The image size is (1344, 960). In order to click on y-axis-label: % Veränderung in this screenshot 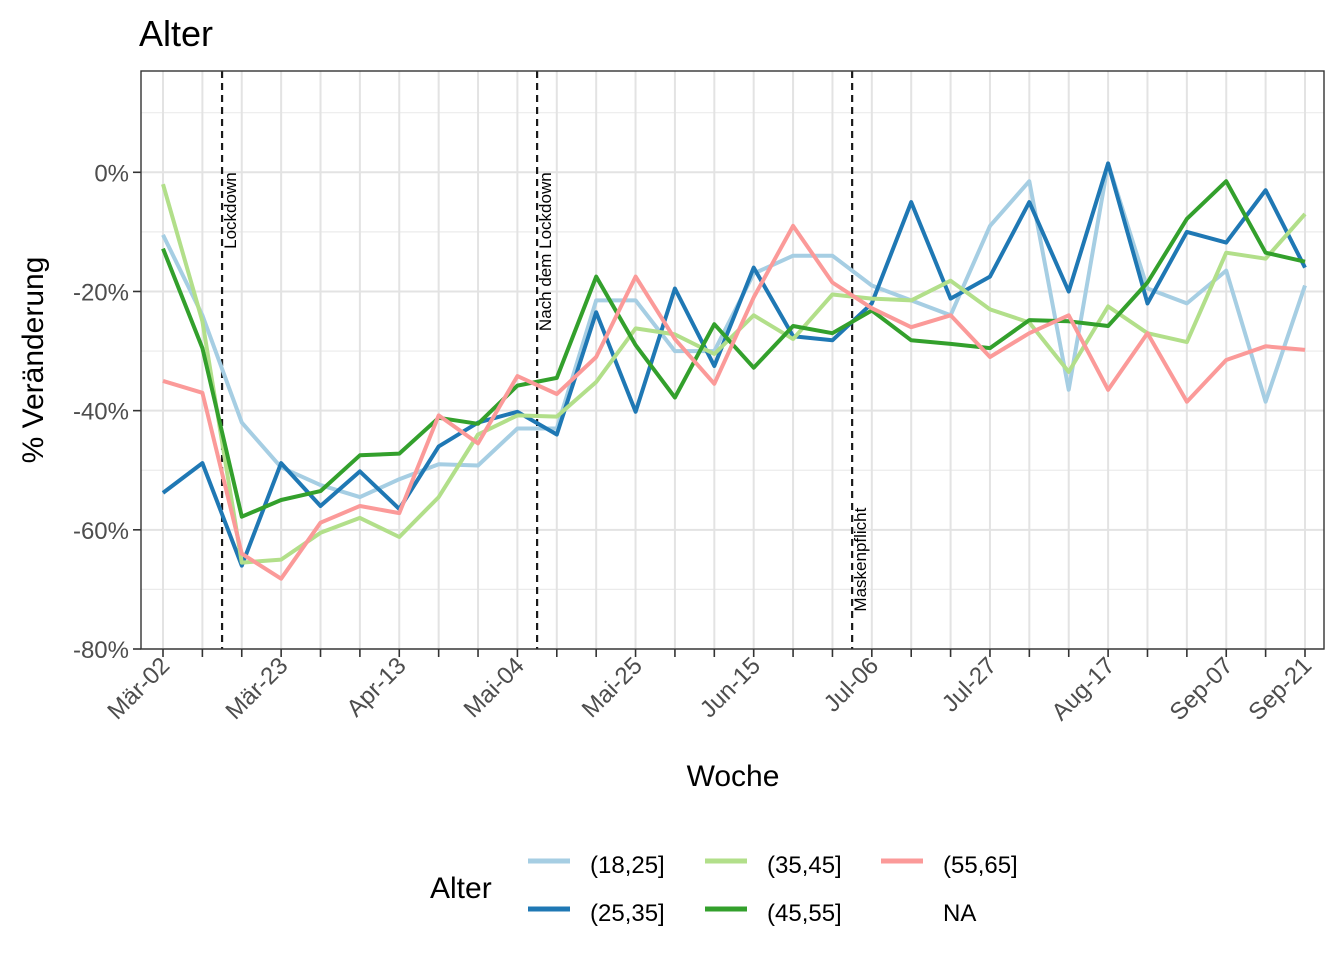, I will do `click(33, 360)`.